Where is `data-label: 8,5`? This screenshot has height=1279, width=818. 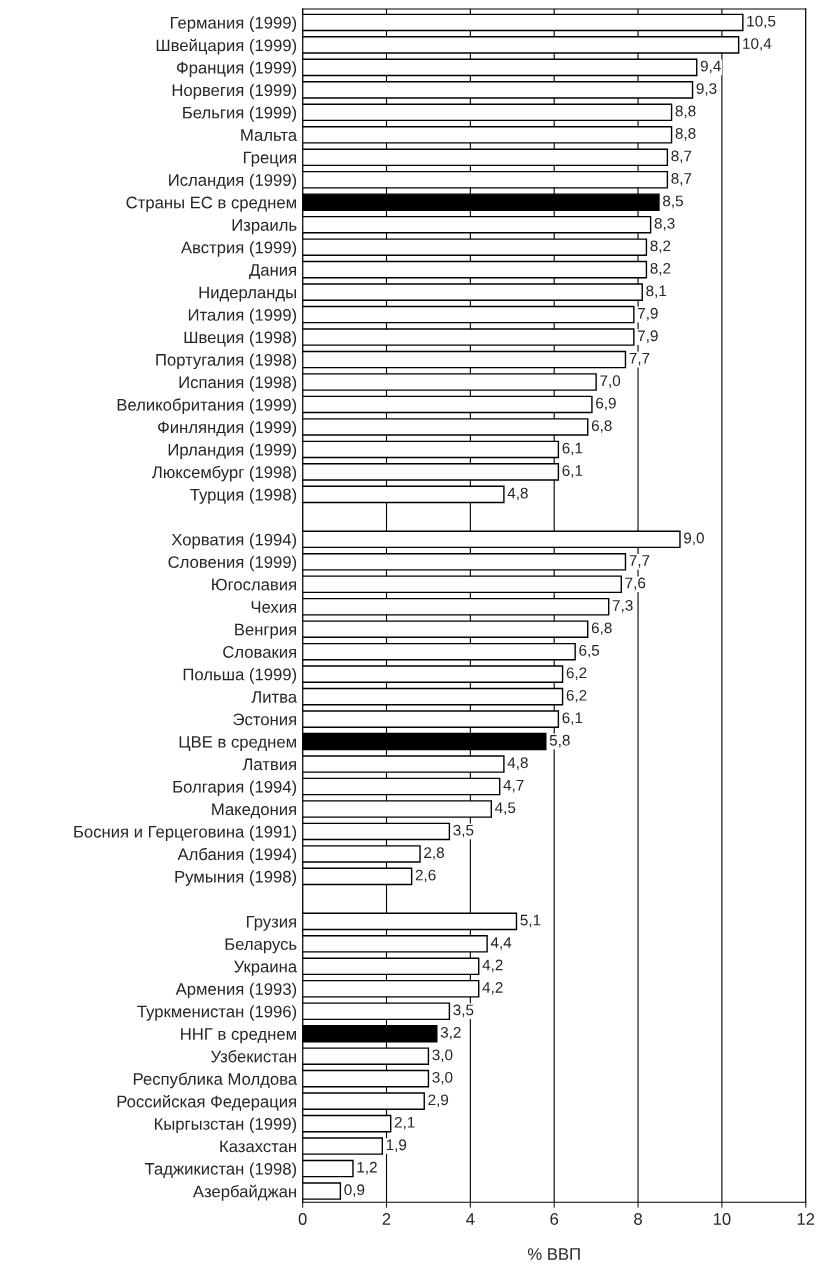 data-label: 8,5 is located at coordinates (673, 202).